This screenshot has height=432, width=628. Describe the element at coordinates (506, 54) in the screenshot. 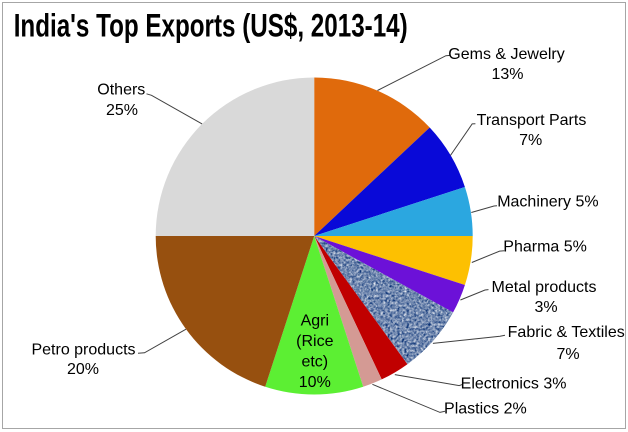

I see `svg-text: Gems & Jewelry` at that location.